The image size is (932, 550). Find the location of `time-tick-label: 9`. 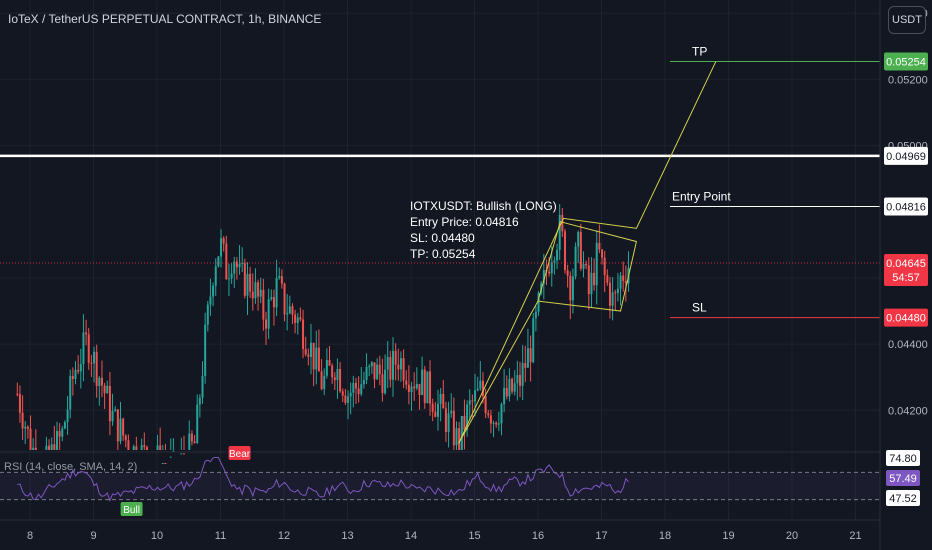

time-tick-label: 9 is located at coordinates (93, 536).